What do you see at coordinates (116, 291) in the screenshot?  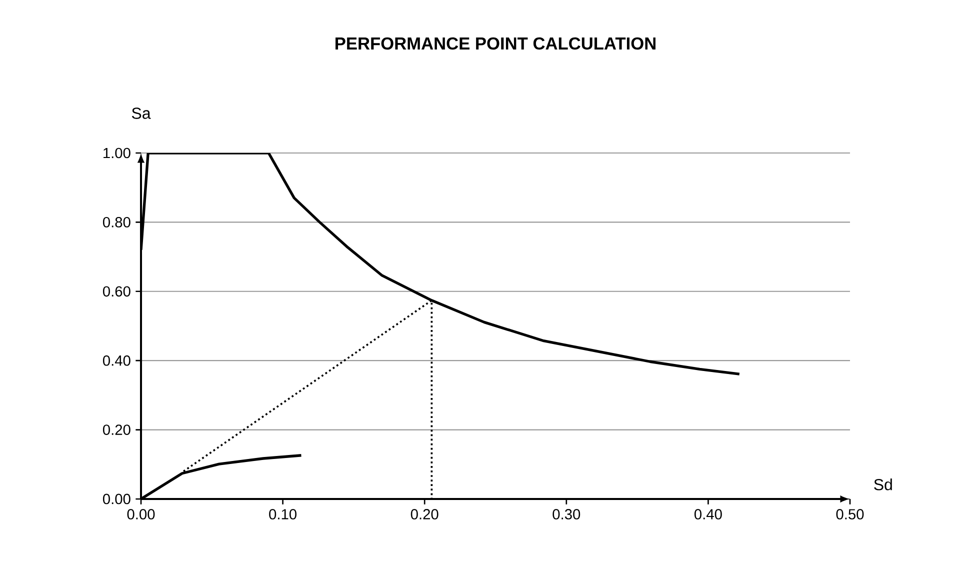 I see `y-tick-label: 0.60` at bounding box center [116, 291].